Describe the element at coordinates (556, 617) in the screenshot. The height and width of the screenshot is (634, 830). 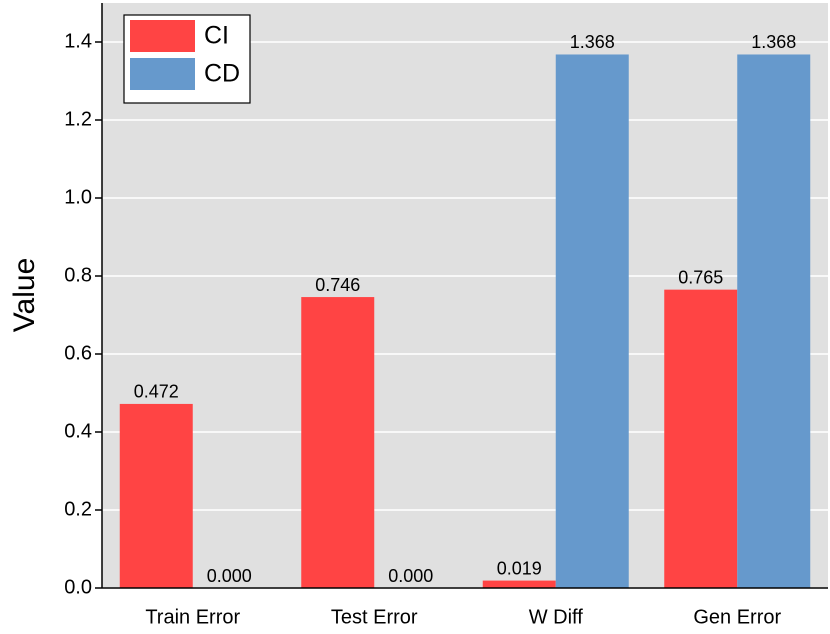
I see `x-tick-label: W Diff` at that location.